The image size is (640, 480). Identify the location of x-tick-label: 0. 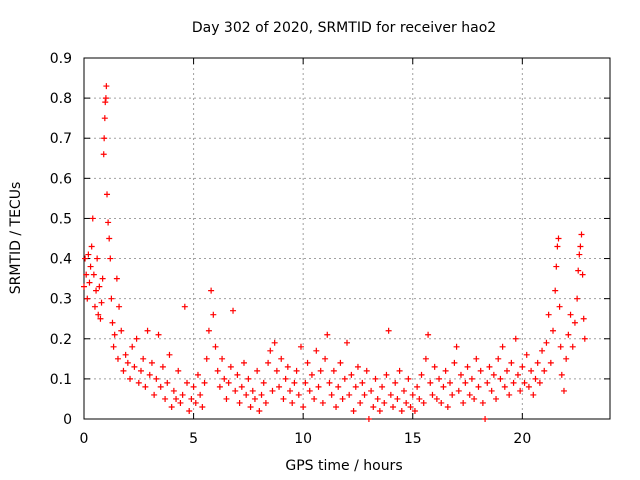
(84, 439).